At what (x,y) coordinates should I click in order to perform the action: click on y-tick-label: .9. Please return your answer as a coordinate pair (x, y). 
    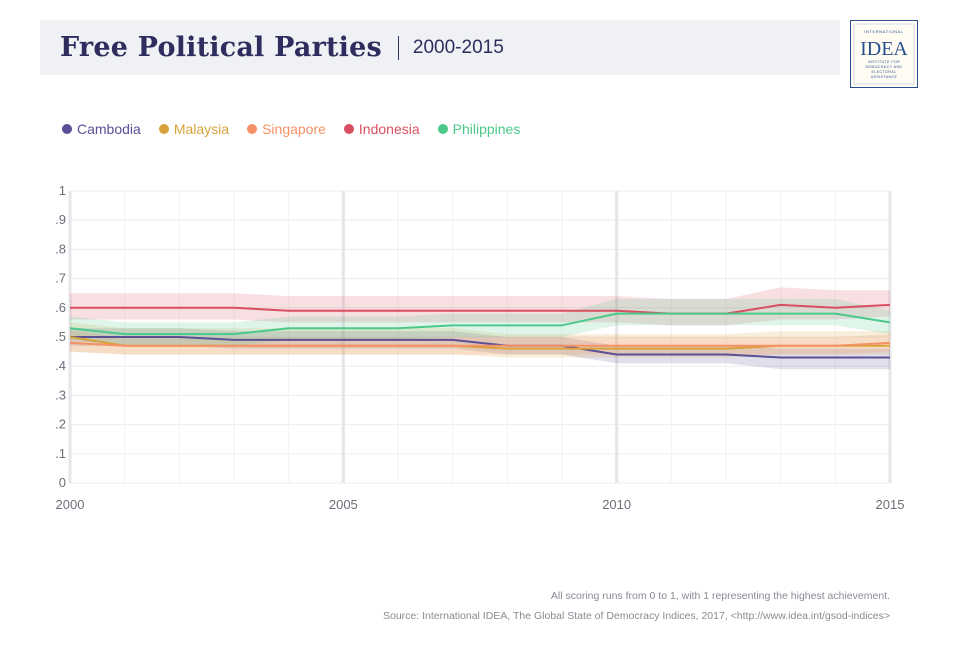
    Looking at the image, I should click on (60, 219).